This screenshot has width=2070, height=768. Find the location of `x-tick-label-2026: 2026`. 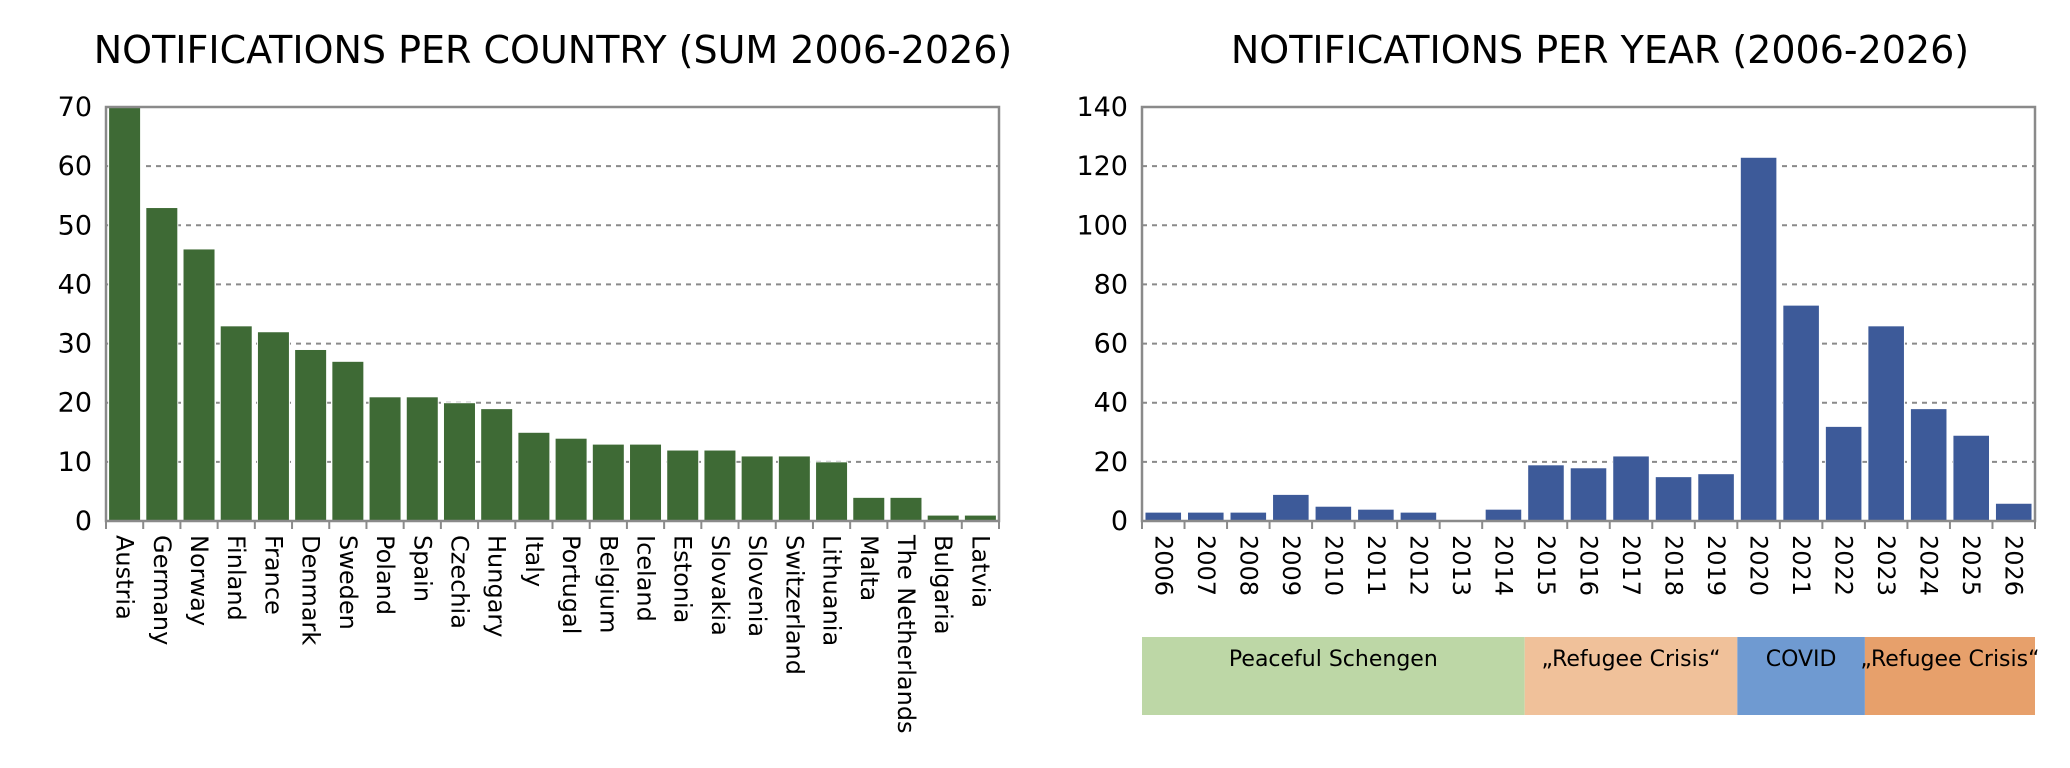

x-tick-label-2026: 2026 is located at coordinates (2014, 565).